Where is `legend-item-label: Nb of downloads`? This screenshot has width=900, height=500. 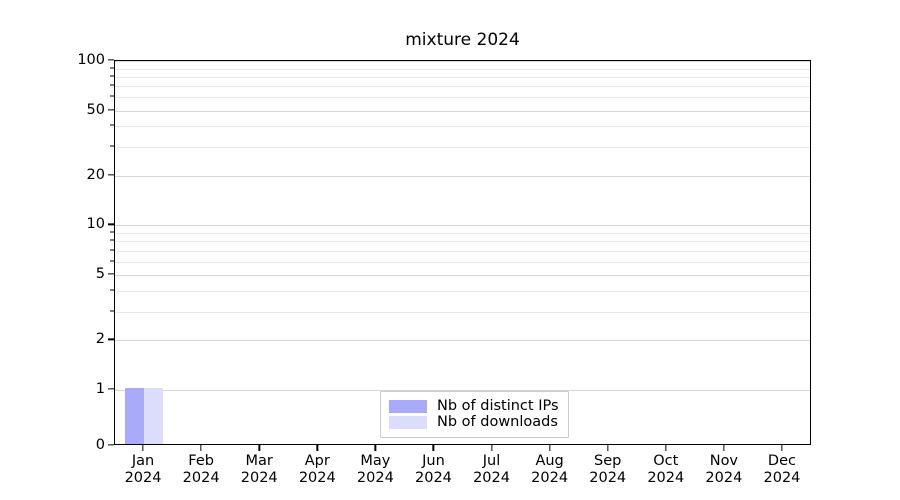 legend-item-label: Nb of downloads is located at coordinates (497, 422).